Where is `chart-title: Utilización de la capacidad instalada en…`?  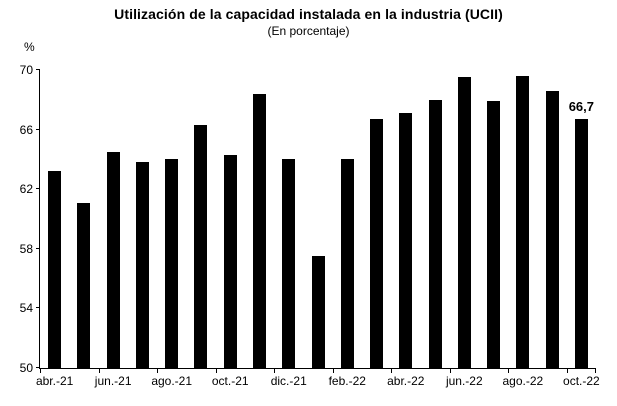
chart-title: Utilización de la capacidad instalada en… is located at coordinates (308, 14).